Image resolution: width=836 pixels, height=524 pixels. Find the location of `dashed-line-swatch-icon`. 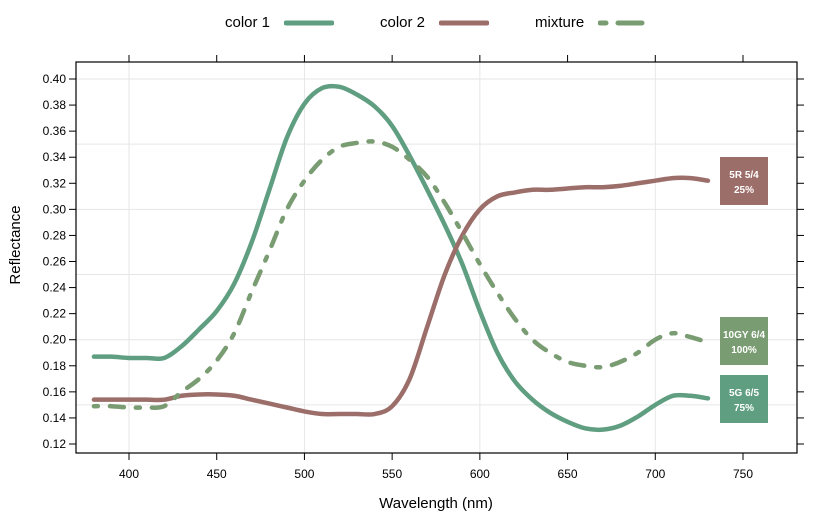

dashed-line-swatch-icon is located at coordinates (623, 22).